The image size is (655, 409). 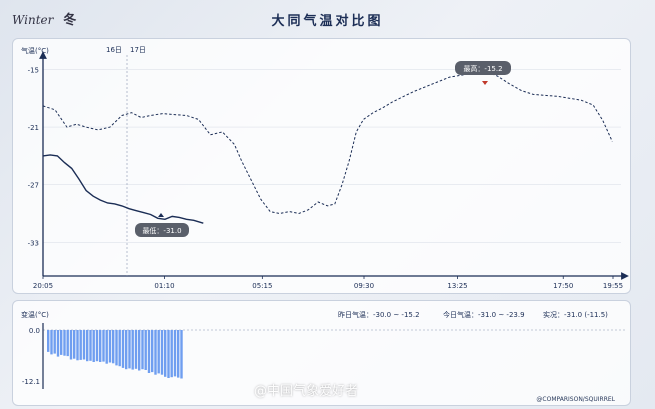 I want to click on max-label: 最高：-15.2, so click(x=482, y=68).